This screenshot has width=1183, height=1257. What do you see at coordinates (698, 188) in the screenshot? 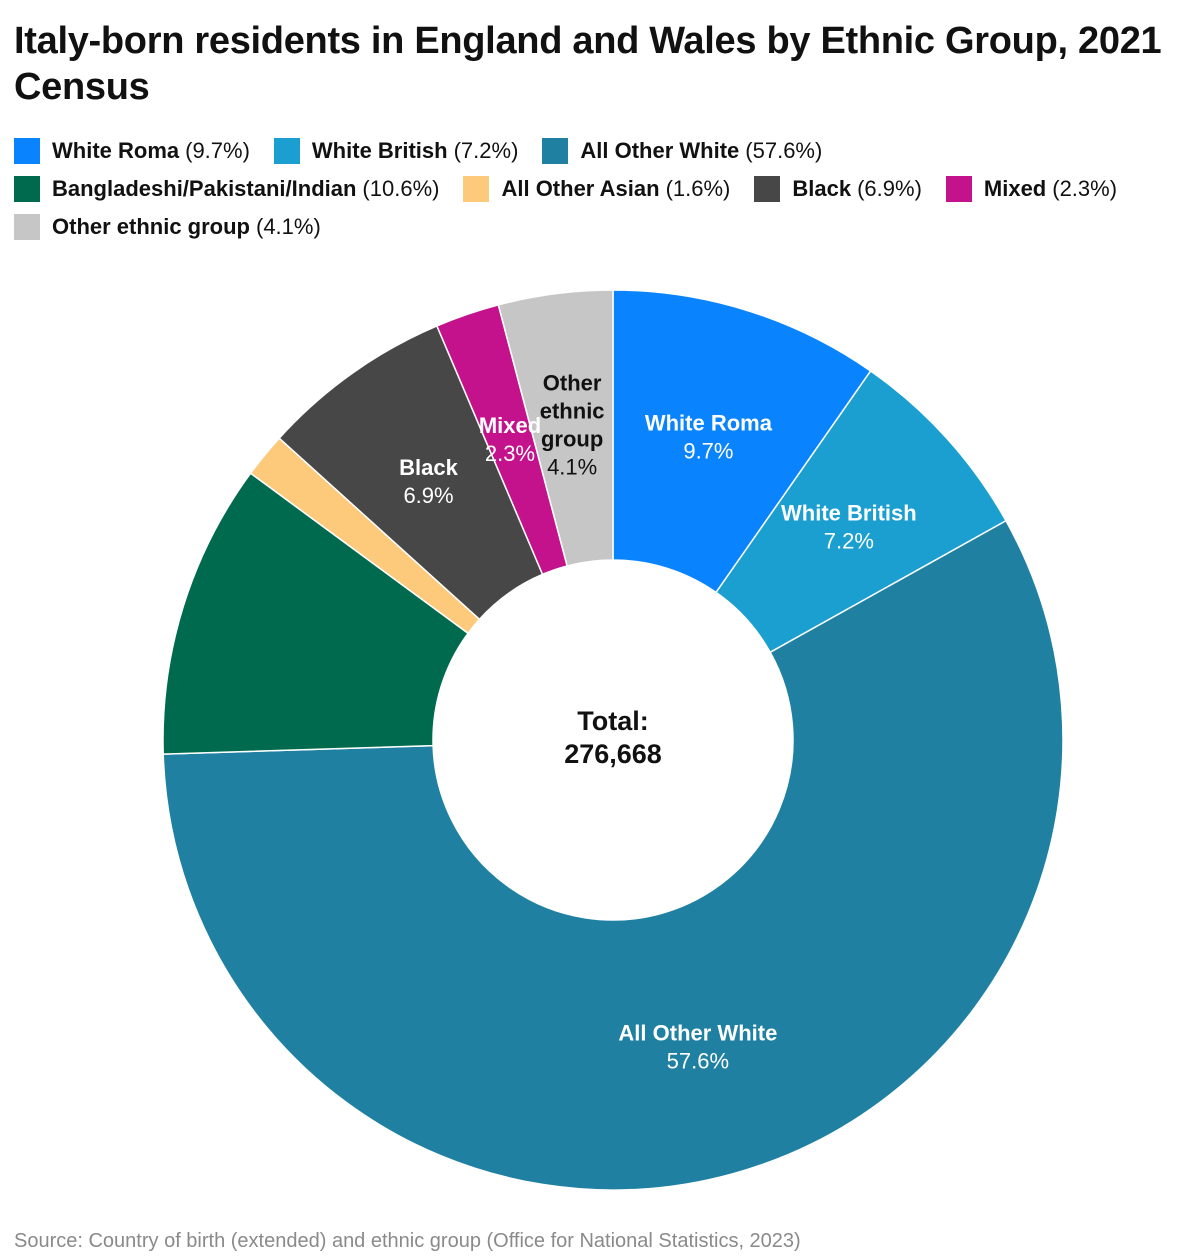
I see `legend-value: (1.6%)` at bounding box center [698, 188].